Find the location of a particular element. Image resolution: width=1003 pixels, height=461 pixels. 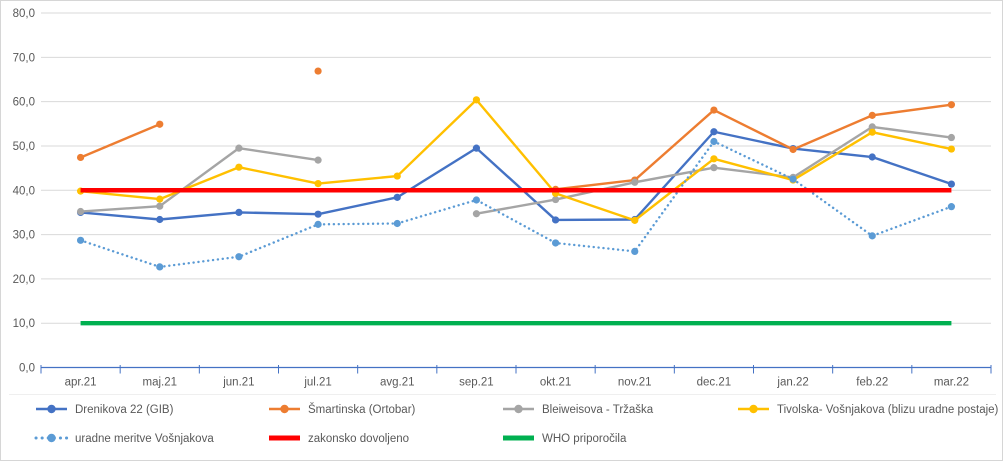

x-axis-tick-label: jul.21 is located at coordinates (317, 383).